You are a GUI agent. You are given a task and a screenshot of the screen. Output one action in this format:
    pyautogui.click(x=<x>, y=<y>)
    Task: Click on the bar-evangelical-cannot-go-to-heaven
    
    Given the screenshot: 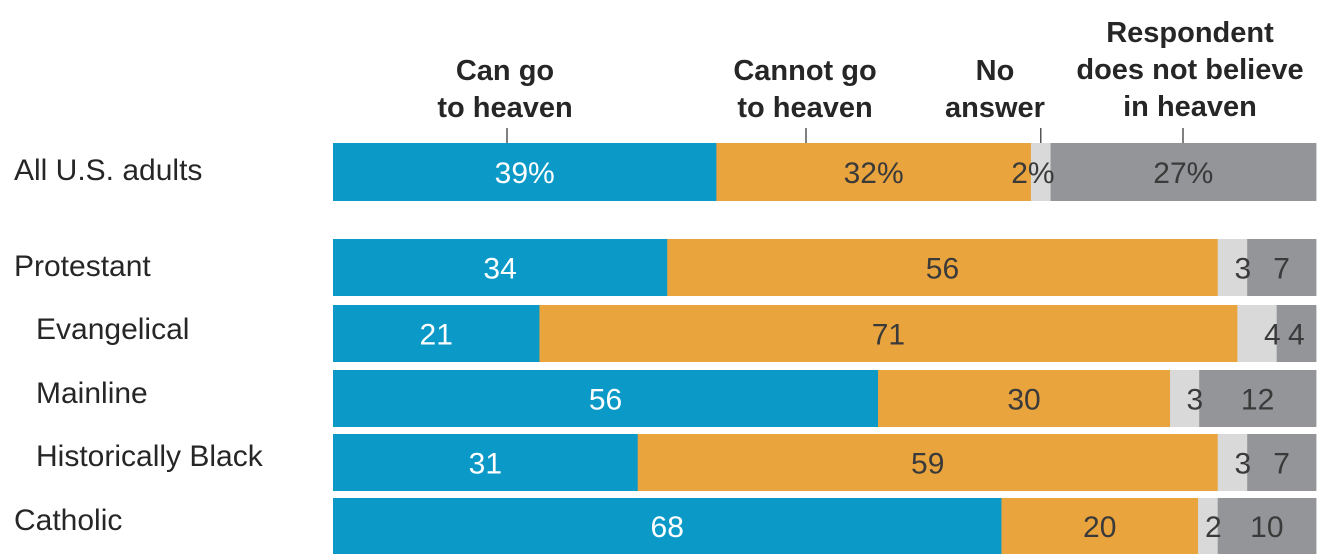 What is the action you would take?
    pyautogui.click(x=888, y=333)
    